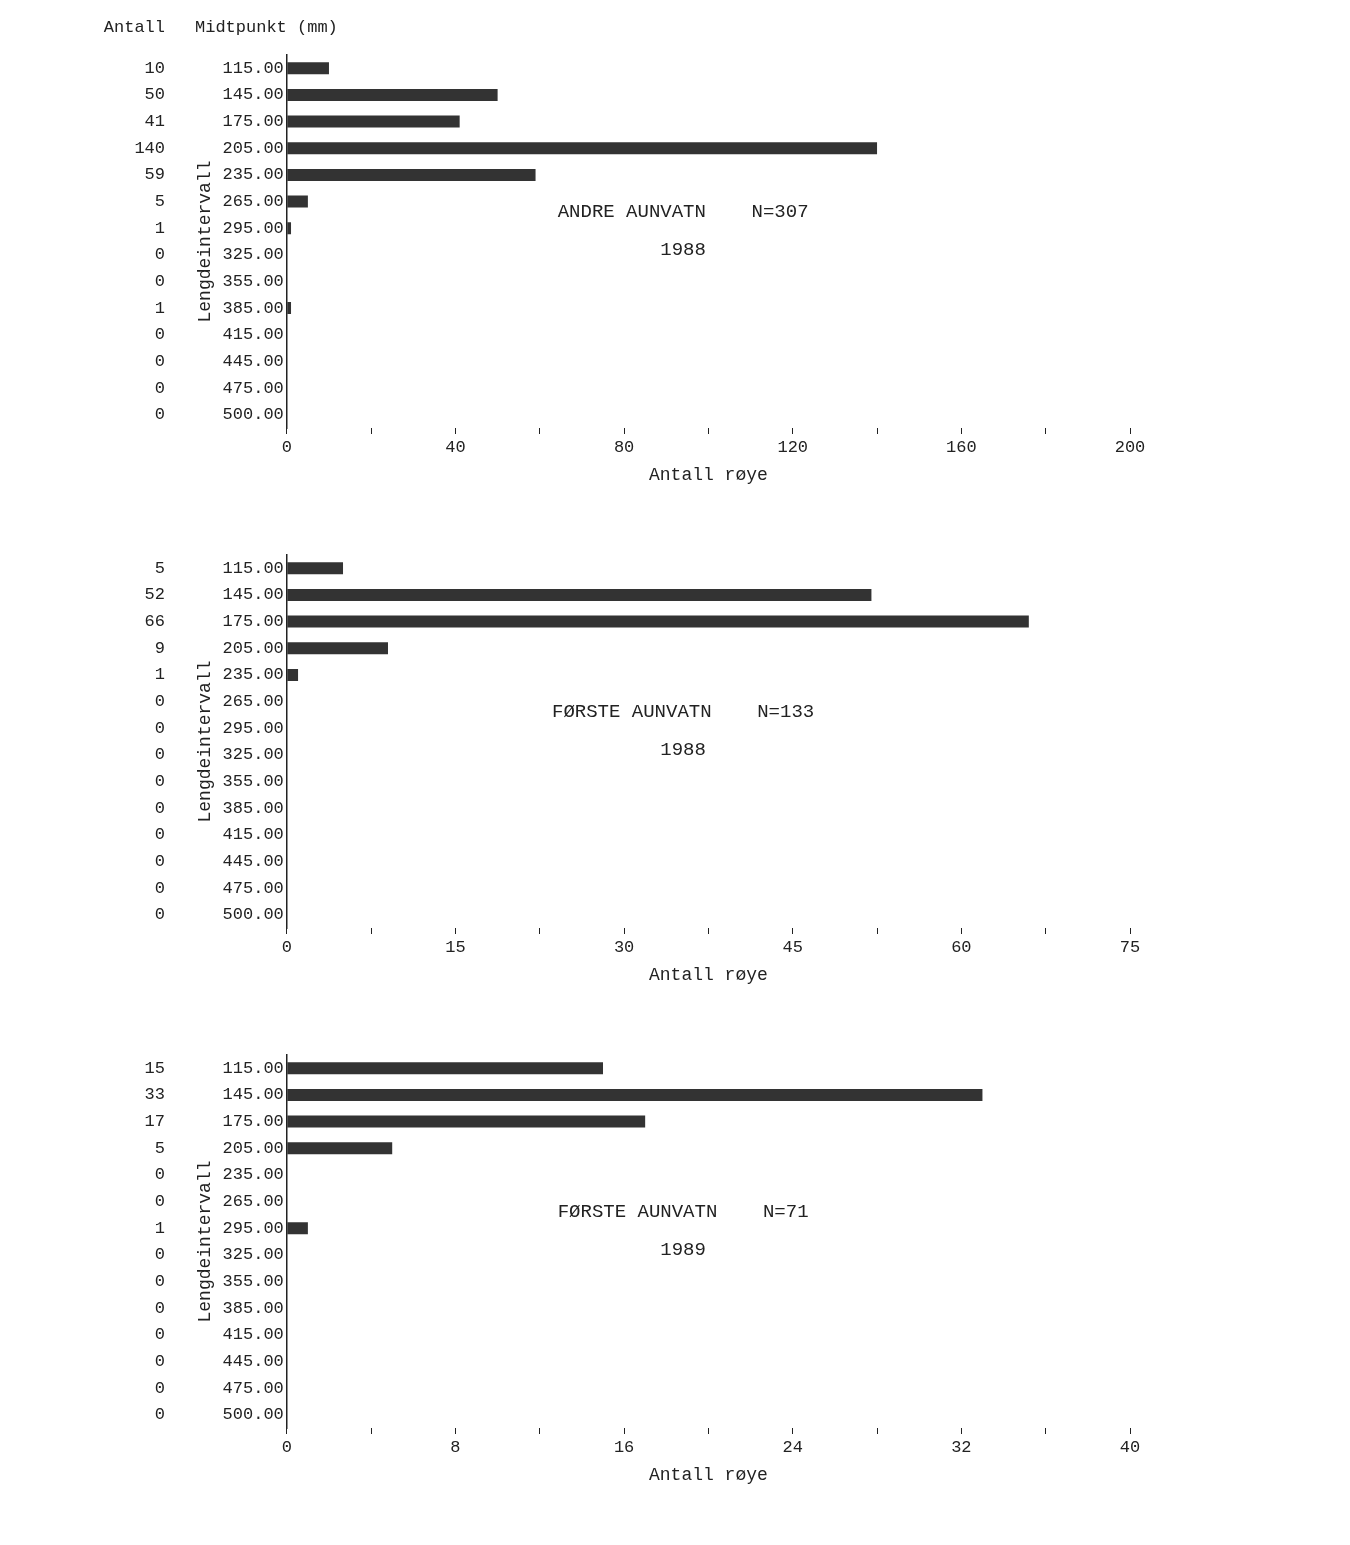 The image size is (1350, 1545). Describe the element at coordinates (134, 27) in the screenshot. I see `text: Antall` at that location.